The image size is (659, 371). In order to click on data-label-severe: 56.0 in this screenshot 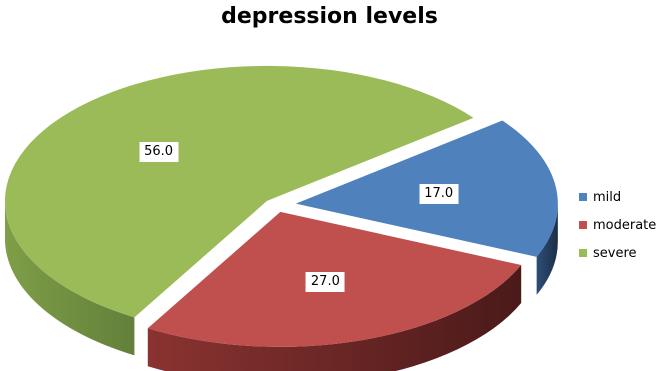, I will do `click(159, 152)`.